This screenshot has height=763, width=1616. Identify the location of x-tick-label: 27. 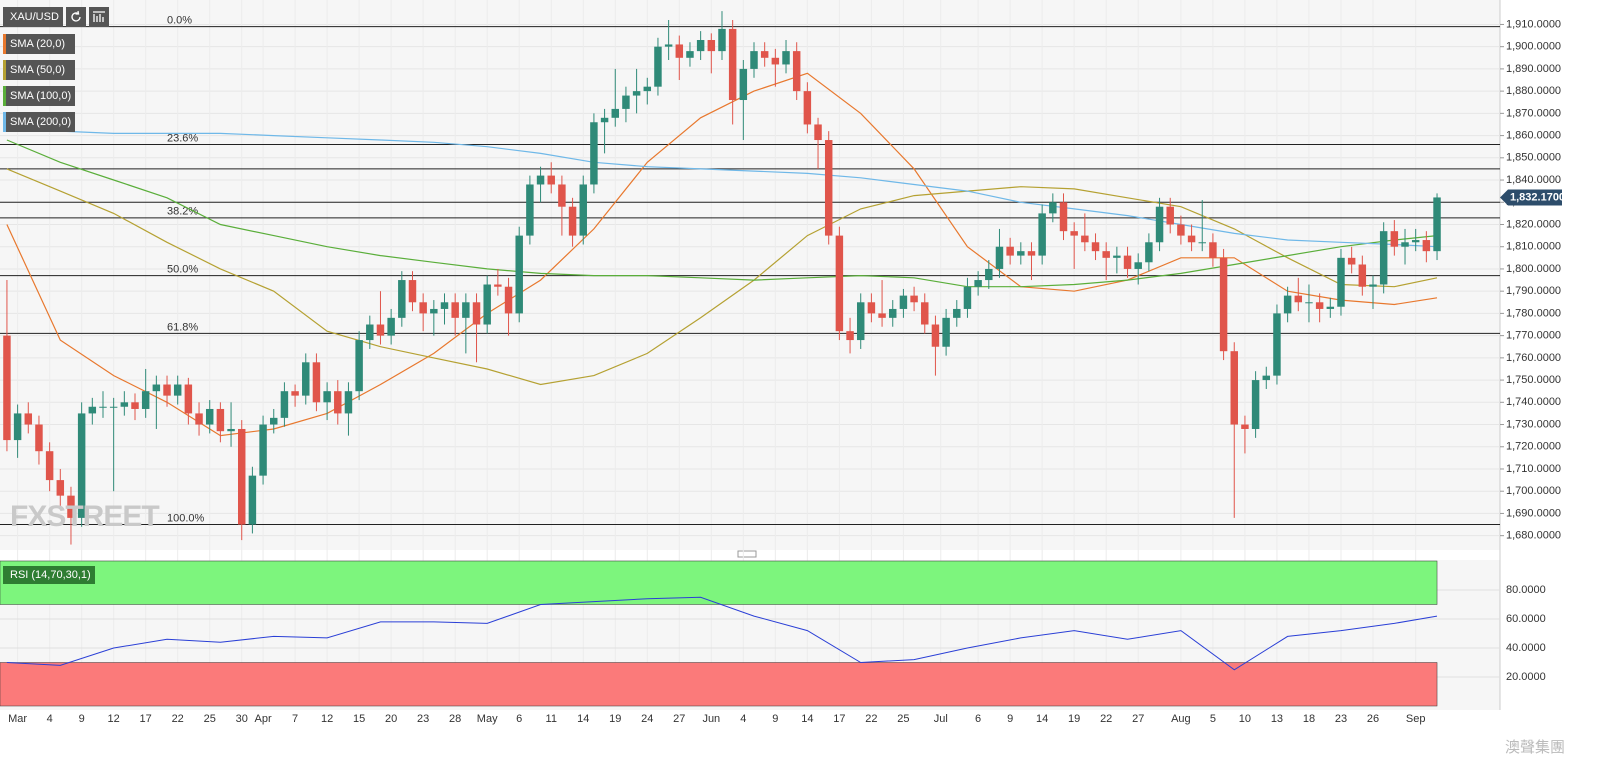
(679, 719).